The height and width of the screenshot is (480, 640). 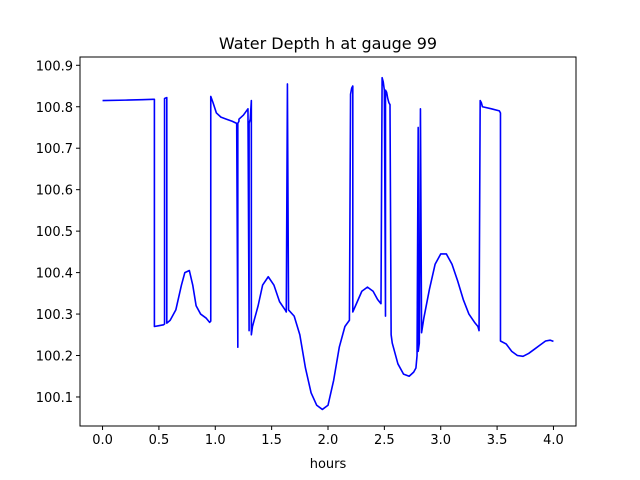 What do you see at coordinates (215, 440) in the screenshot?
I see `x-tick-label: 1.0` at bounding box center [215, 440].